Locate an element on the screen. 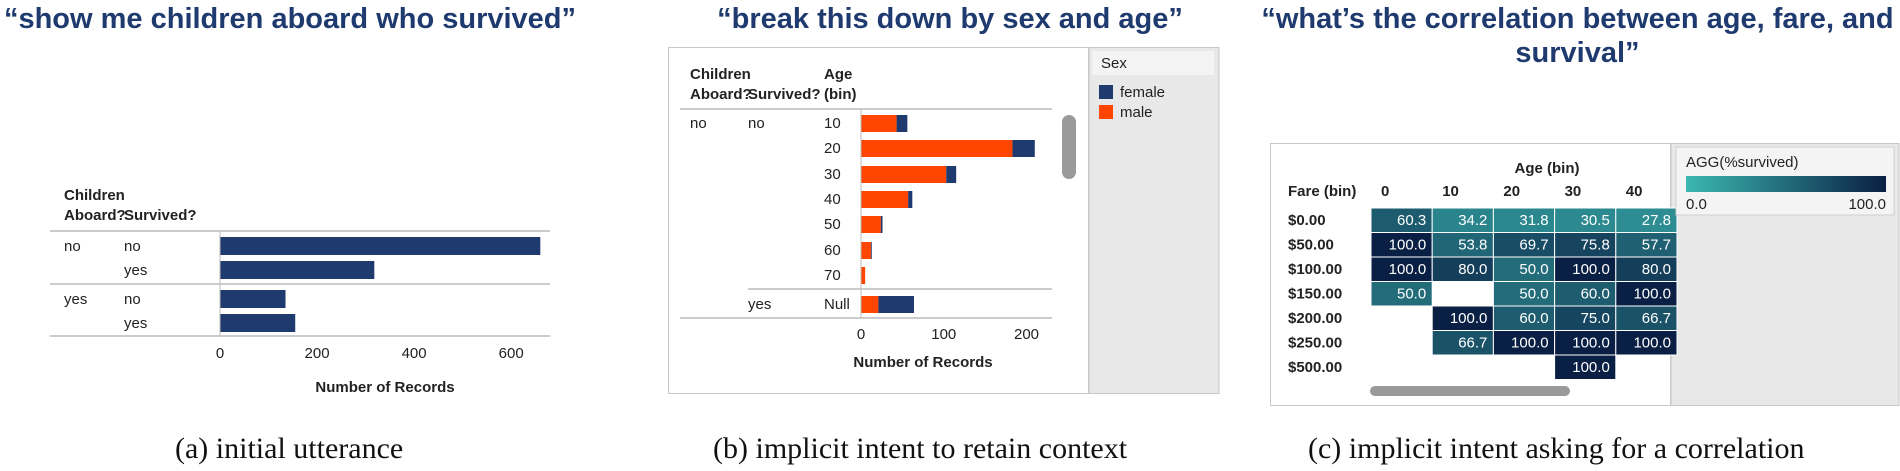 This screenshot has width=1900, height=471. column-label: 10 is located at coordinates (1450, 191).